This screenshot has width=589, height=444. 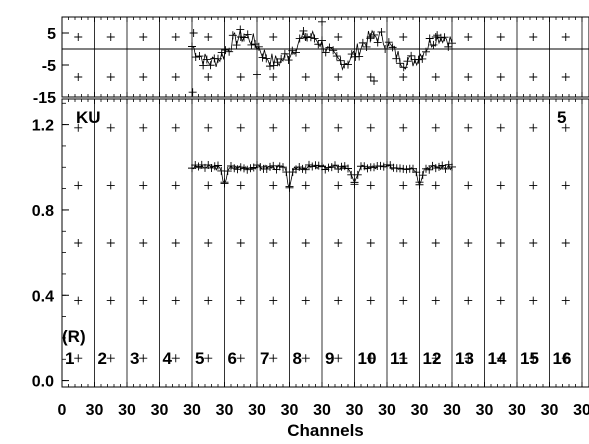 I want to click on channel-label: 11, so click(x=399, y=358).